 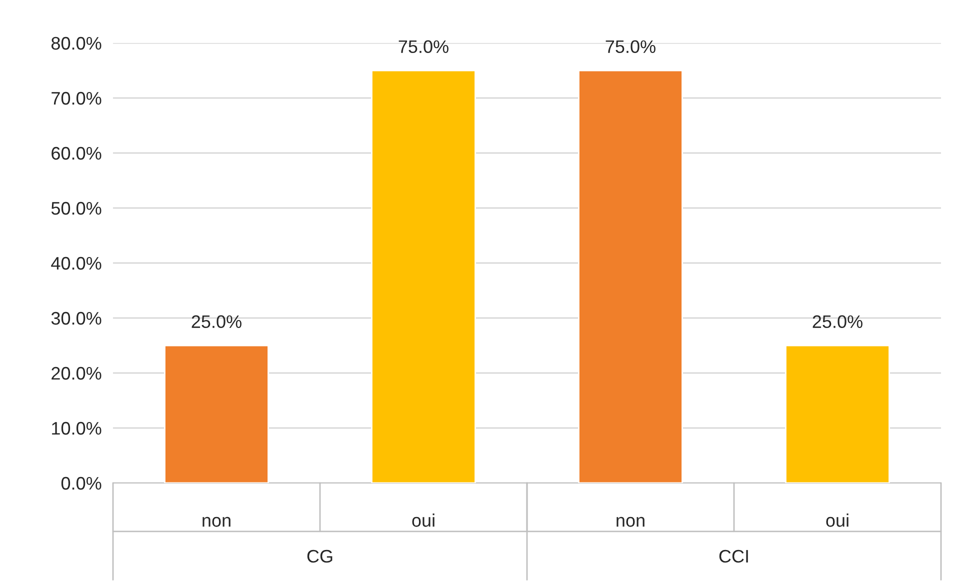 What do you see at coordinates (319, 556) in the screenshot?
I see `text: CG` at bounding box center [319, 556].